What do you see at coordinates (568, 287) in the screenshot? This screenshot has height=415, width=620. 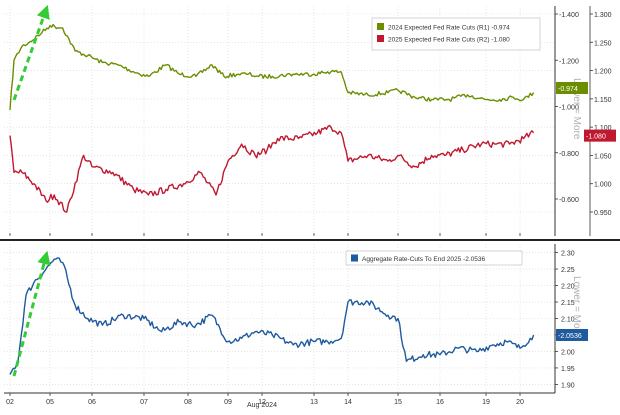 I see `bottom-y-tick-label: 2.20` at bounding box center [568, 287].